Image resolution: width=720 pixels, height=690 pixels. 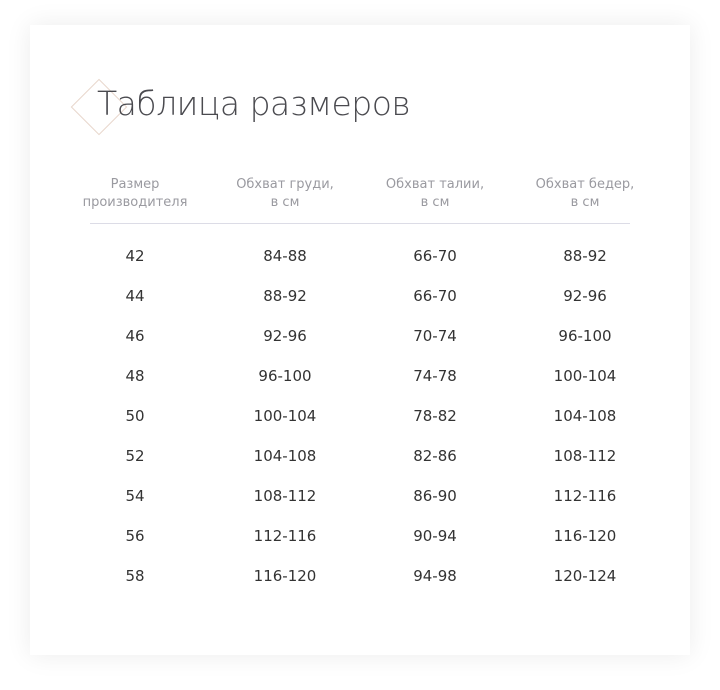 What do you see at coordinates (135, 202) in the screenshot?
I see `column-header-line: производителя` at bounding box center [135, 202].